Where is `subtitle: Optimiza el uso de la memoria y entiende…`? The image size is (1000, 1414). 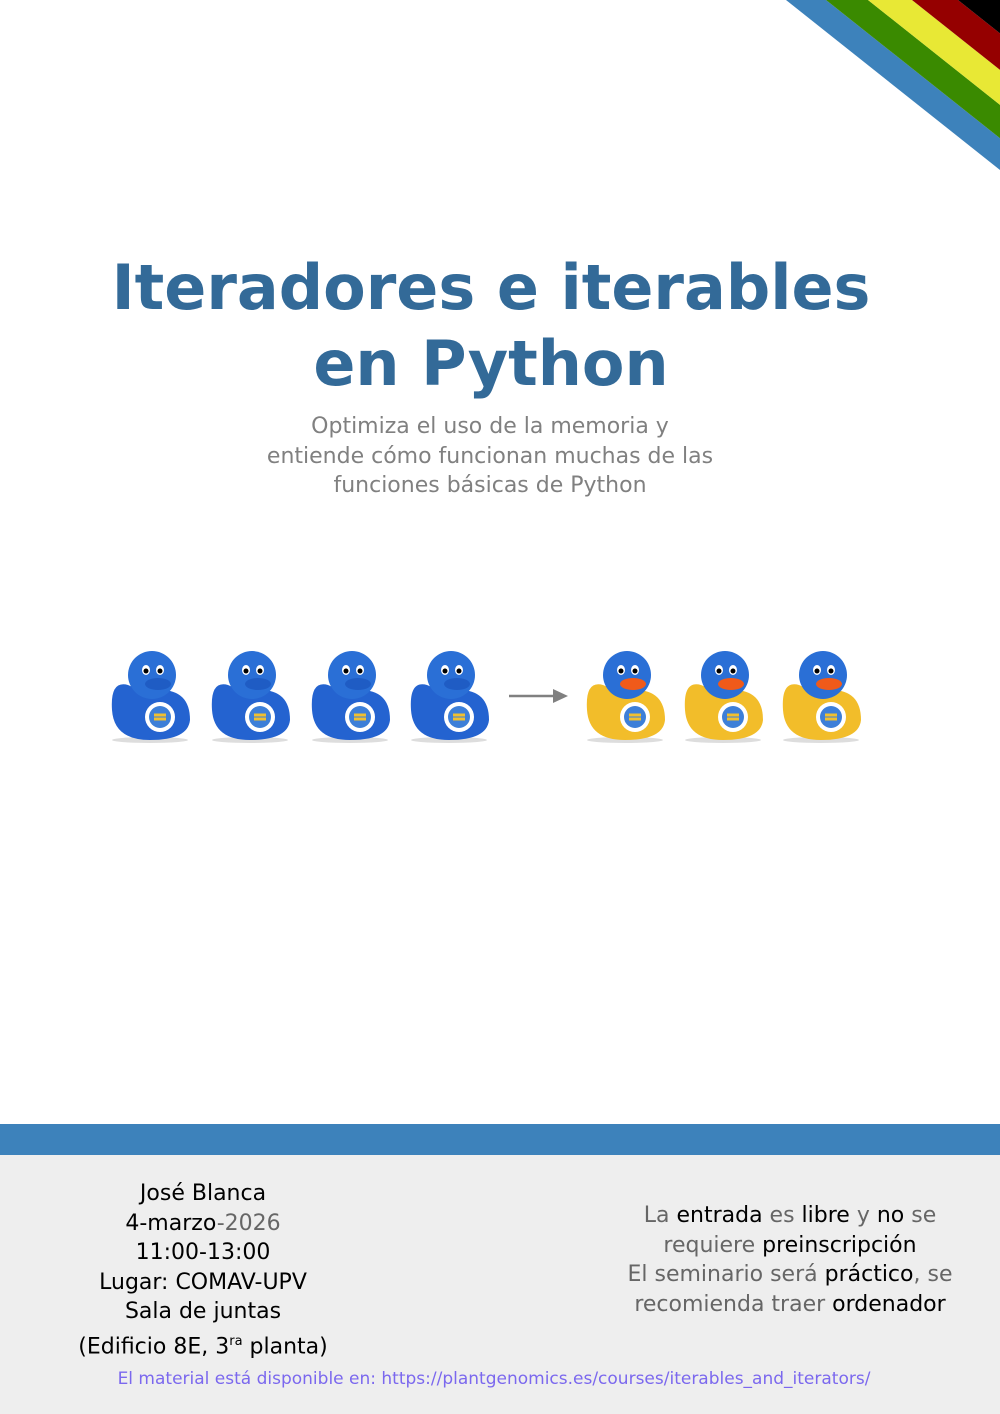
subtitle: Optimiza el uso de la memoria y entiende… is located at coordinates (490, 456).